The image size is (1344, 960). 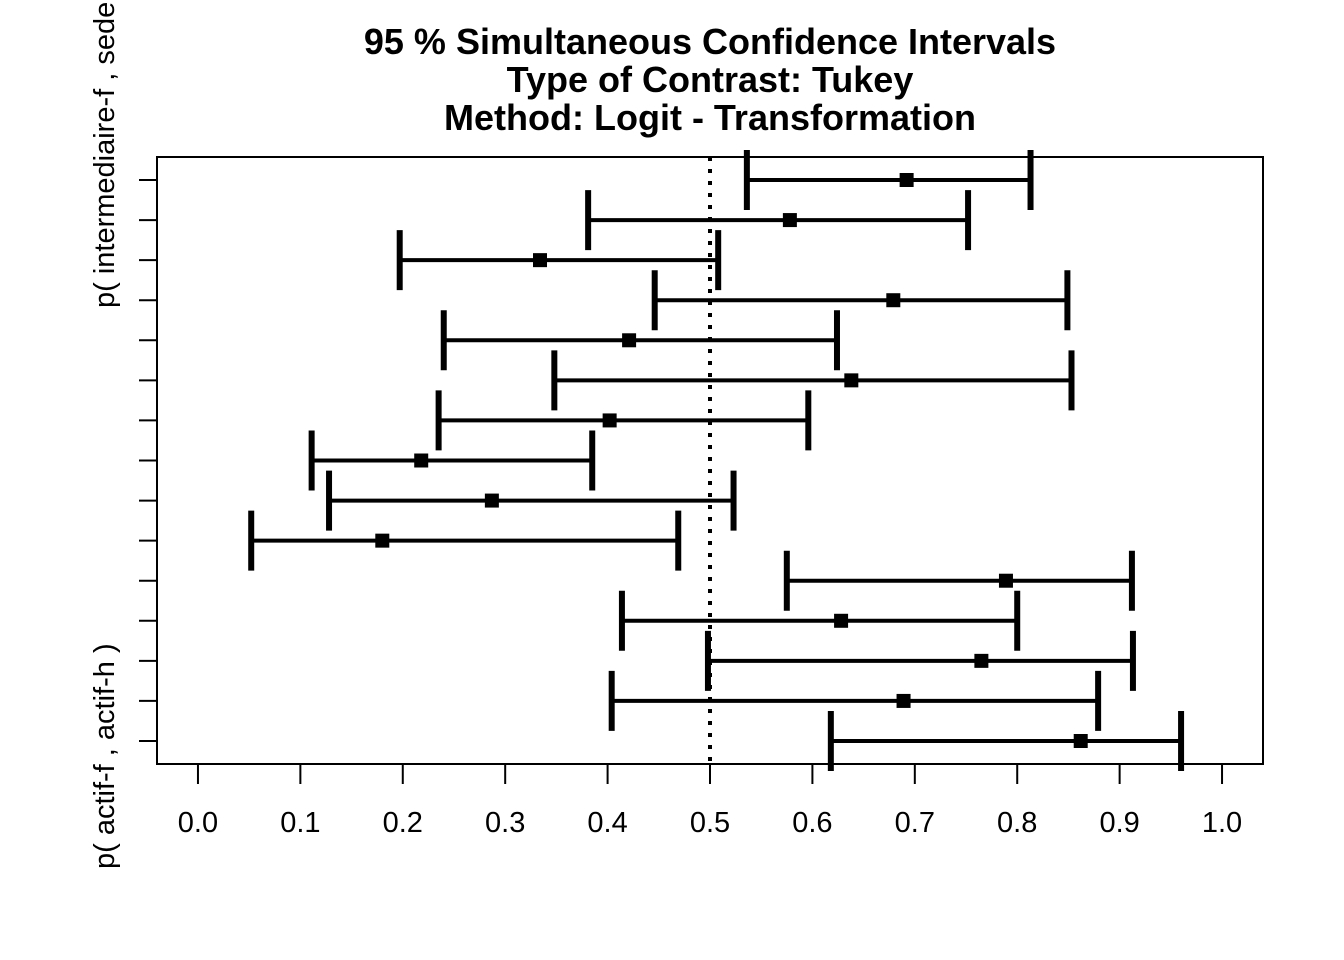 I want to click on title-line-1: 95 % Simultaneous Confidence Intervals, so click(x=710, y=41).